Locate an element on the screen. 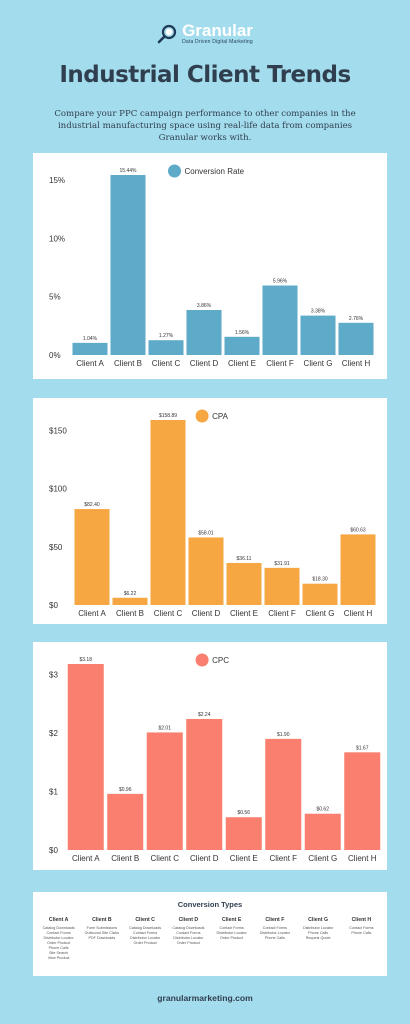 This screenshot has width=410, height=1024. logo-tagline: Data Driven Digital Marketing is located at coordinates (217, 42).